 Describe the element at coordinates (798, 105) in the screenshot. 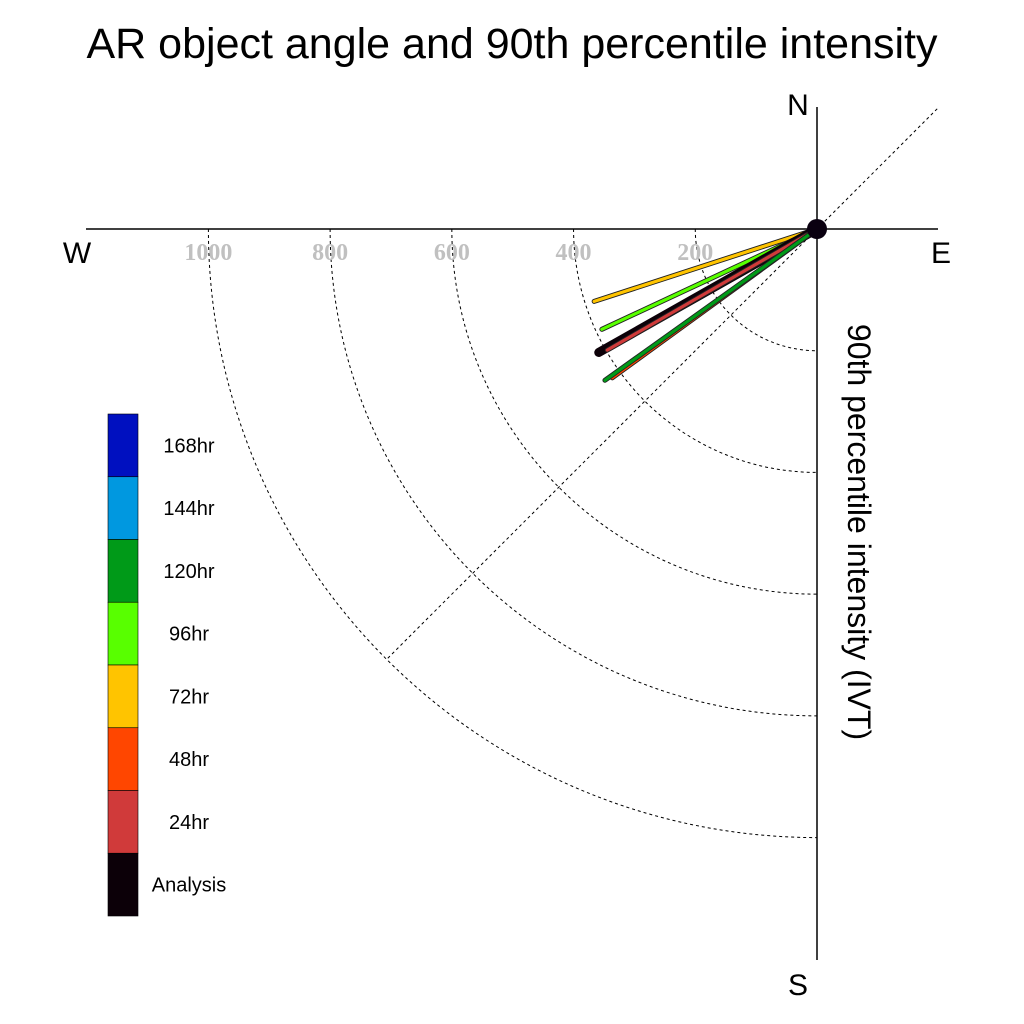

I see `compass-north: N` at that location.